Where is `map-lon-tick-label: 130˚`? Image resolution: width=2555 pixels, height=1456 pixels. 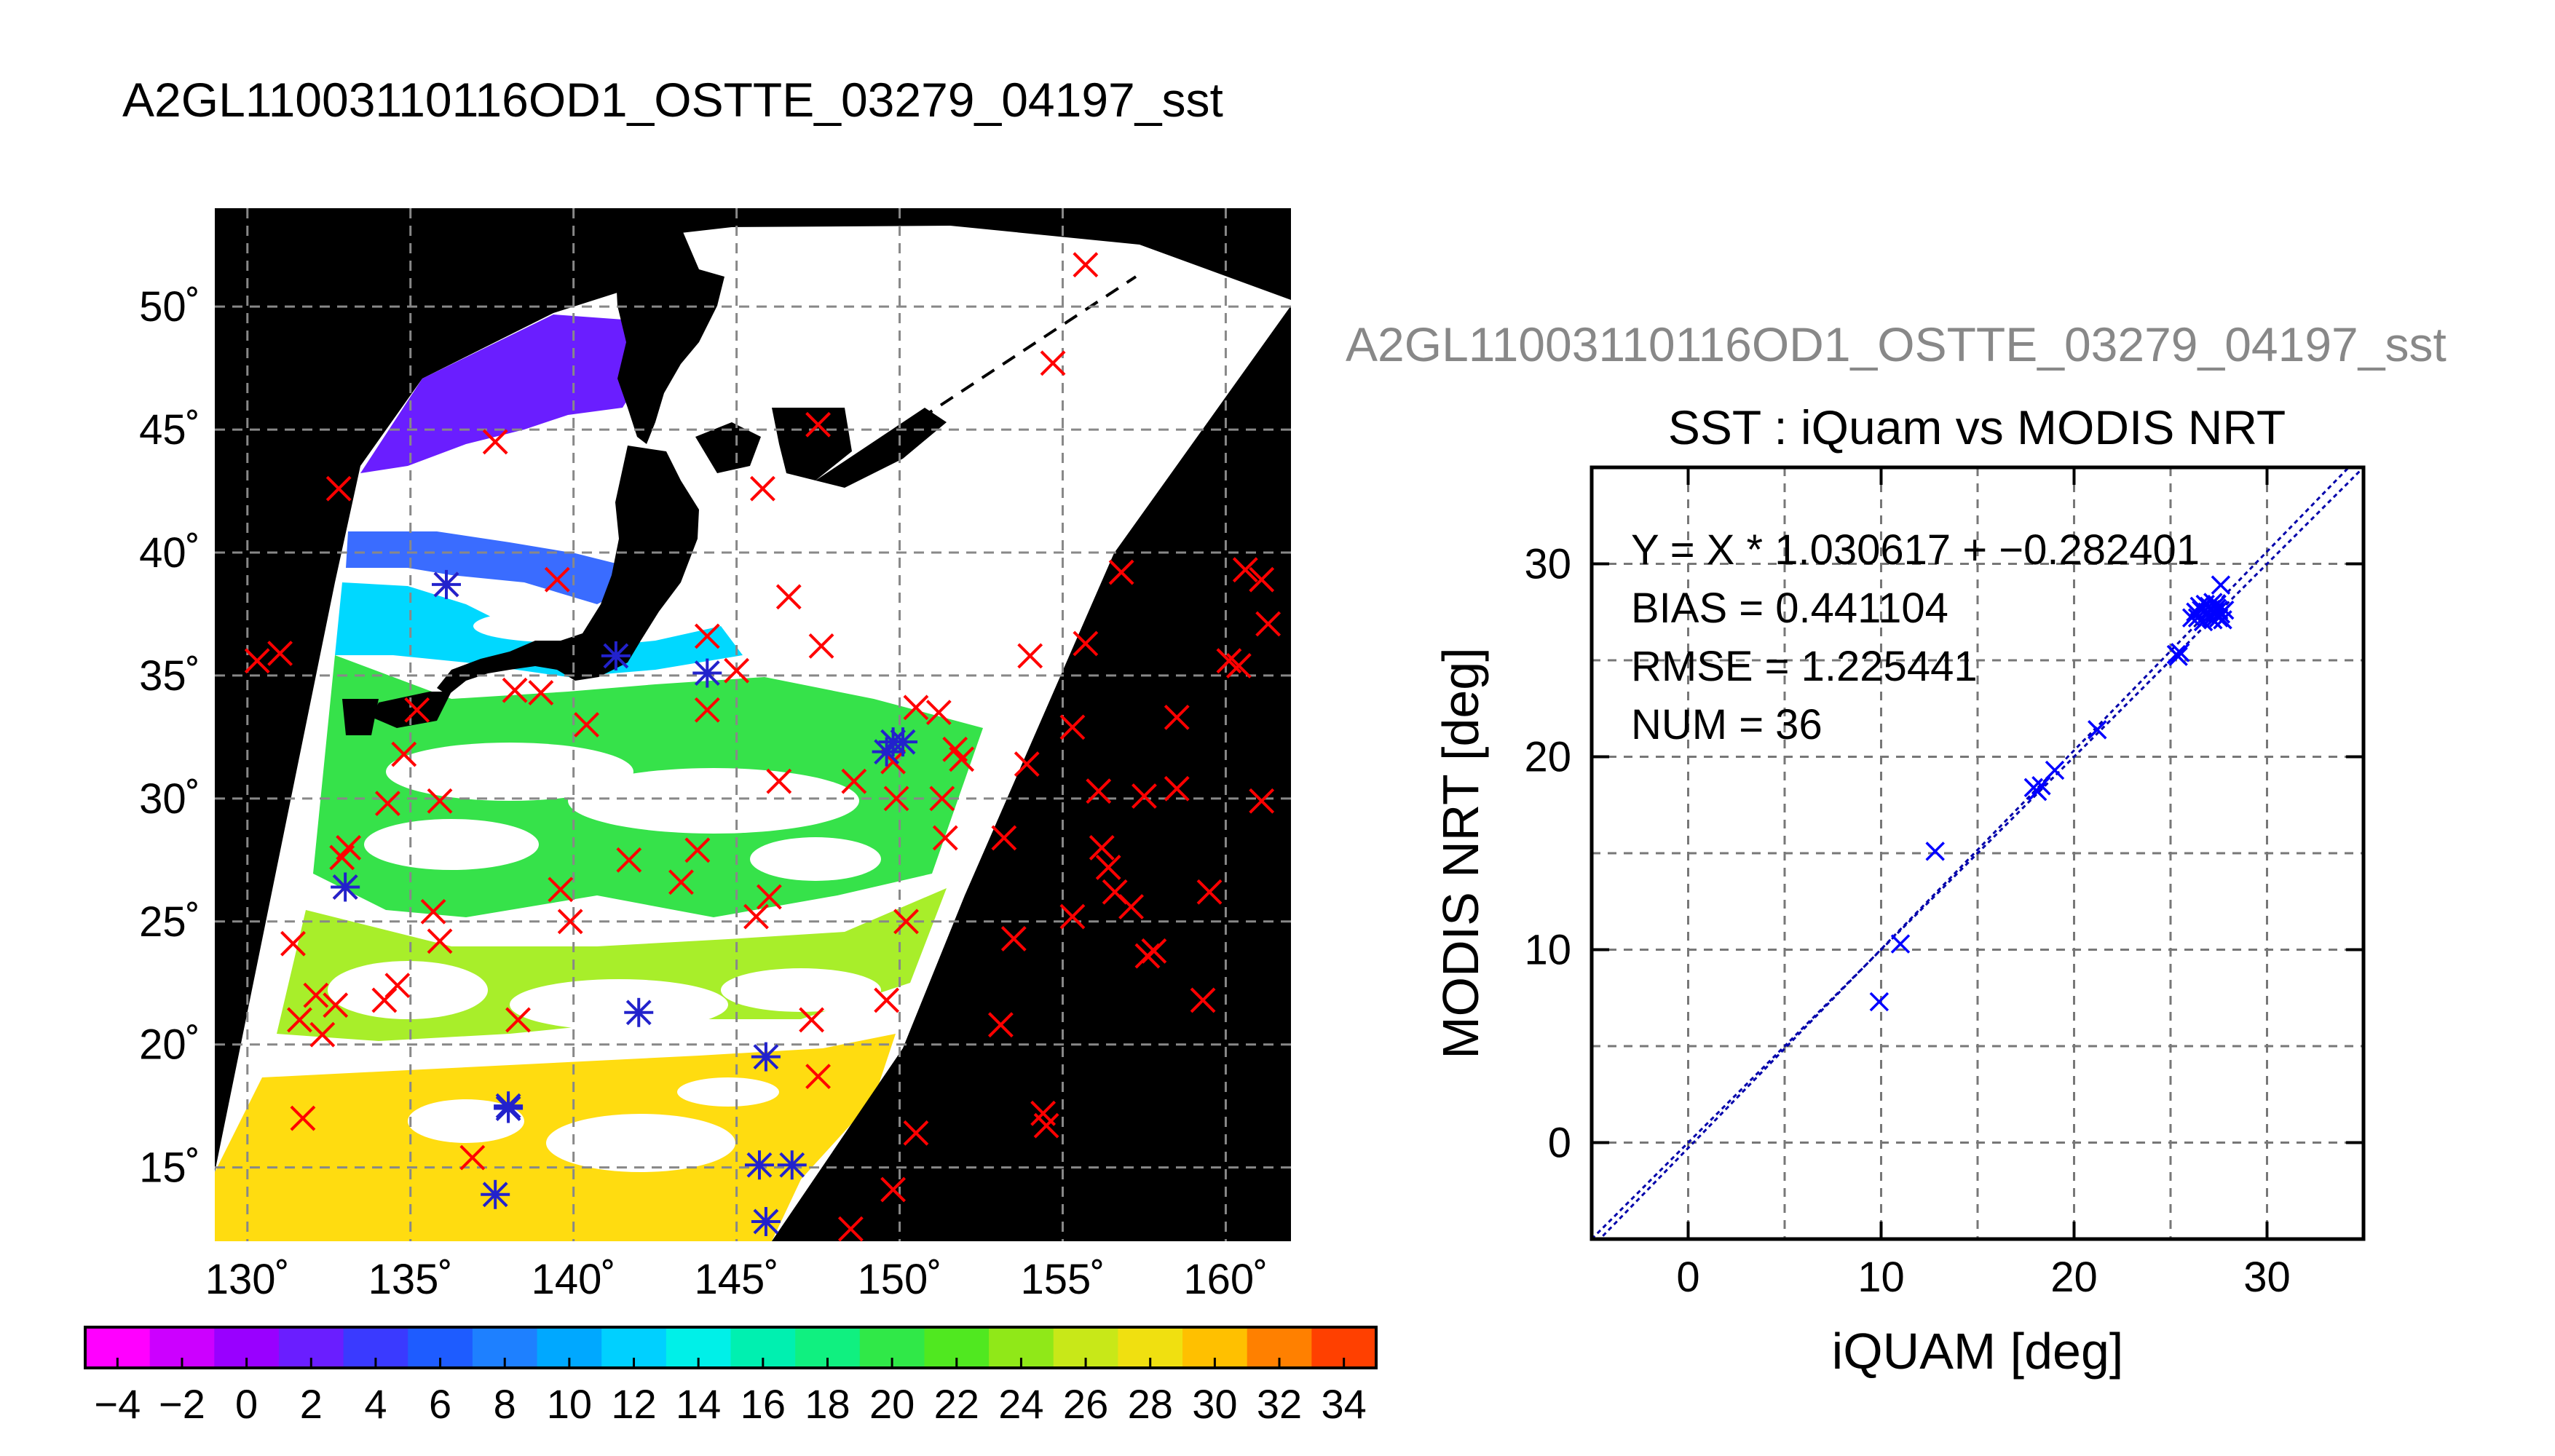 map-lon-tick-label: 130˚ is located at coordinates (247, 1279).